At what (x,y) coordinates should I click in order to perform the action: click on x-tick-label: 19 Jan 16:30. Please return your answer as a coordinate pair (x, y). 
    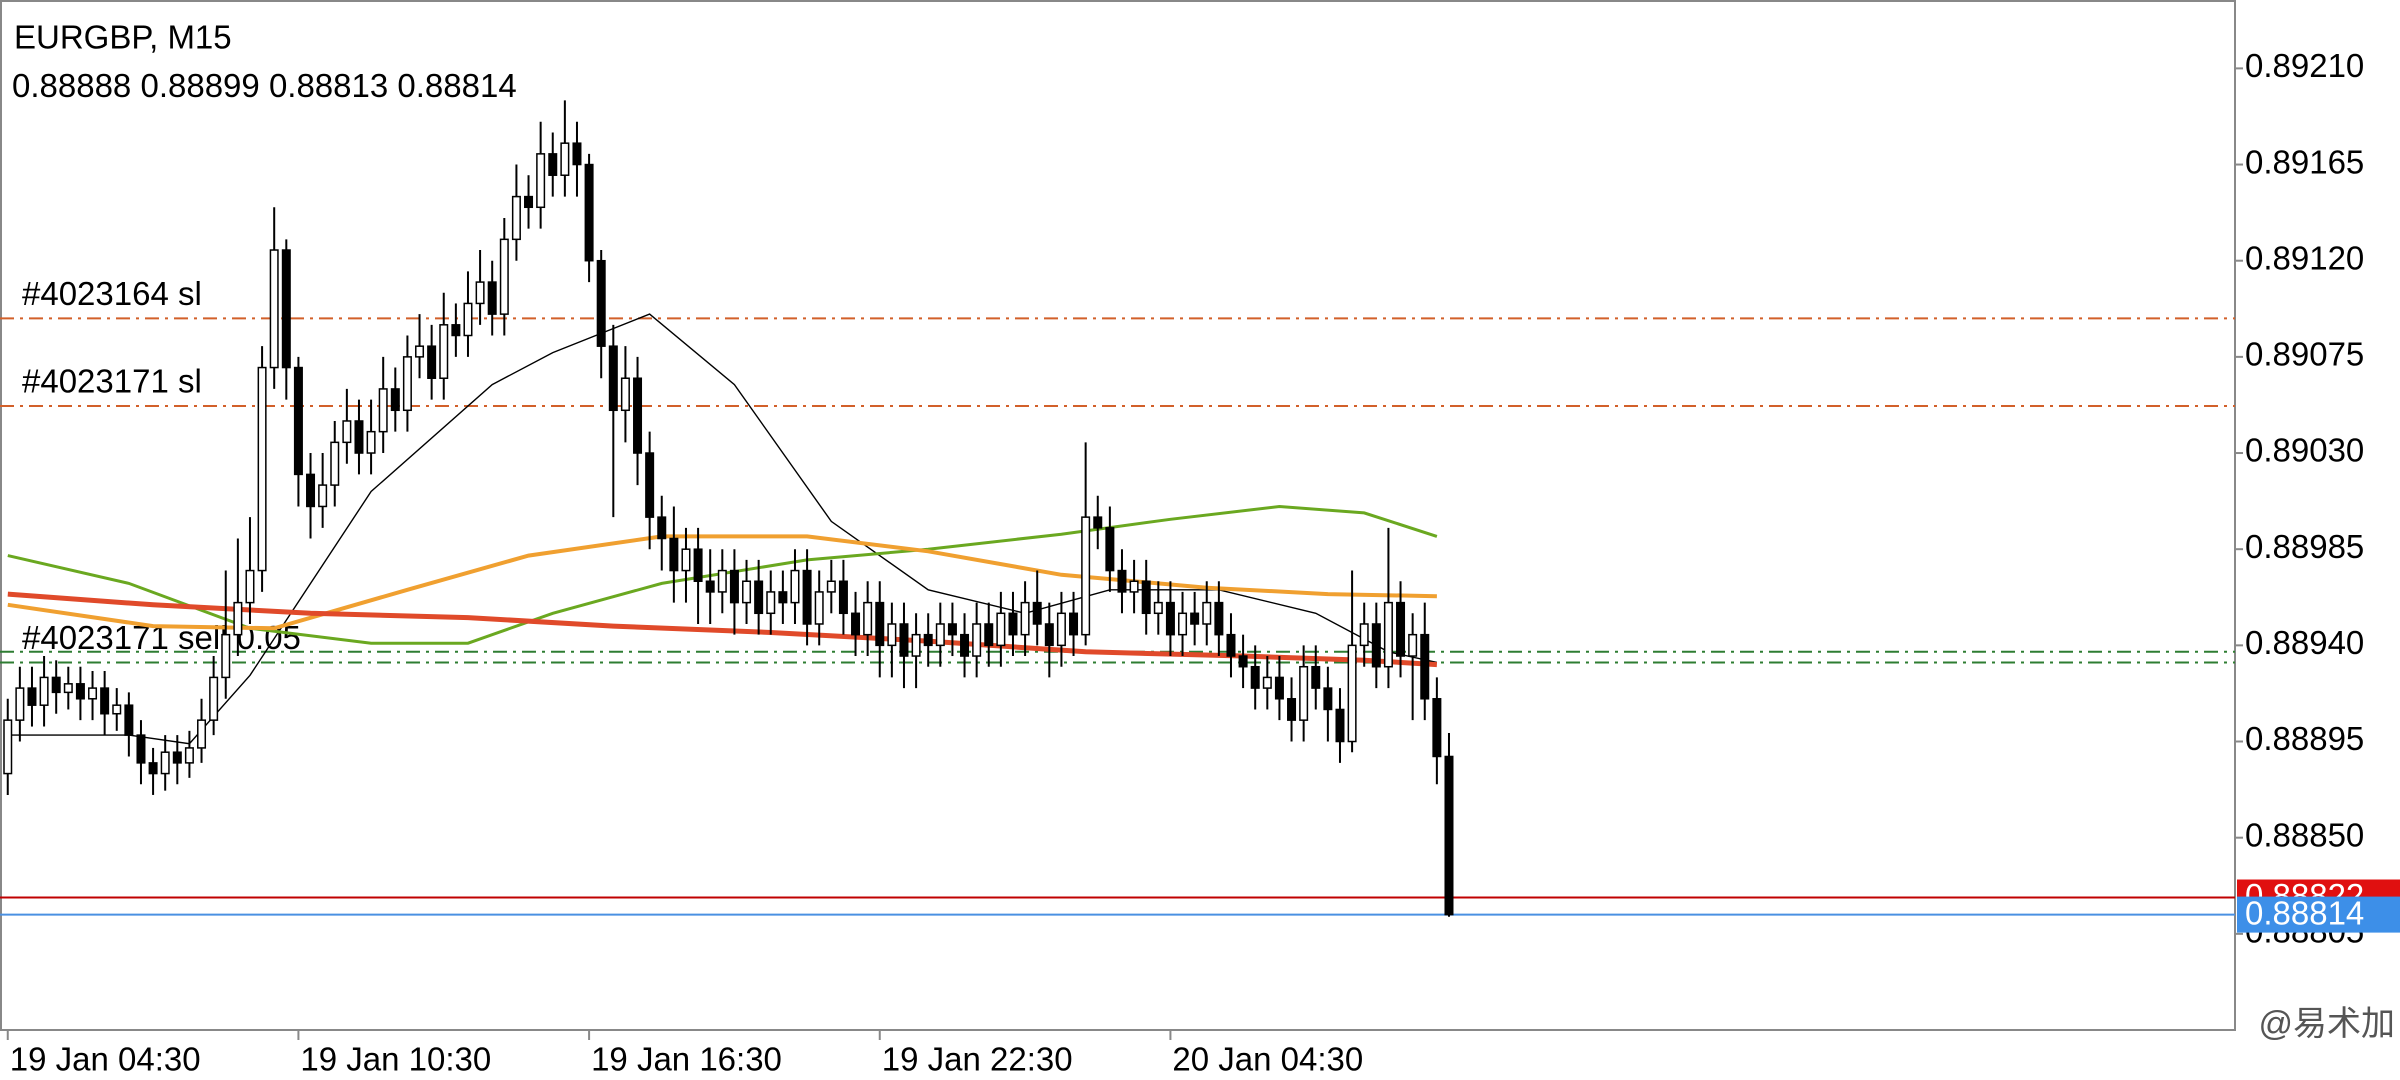
    Looking at the image, I should click on (686, 1059).